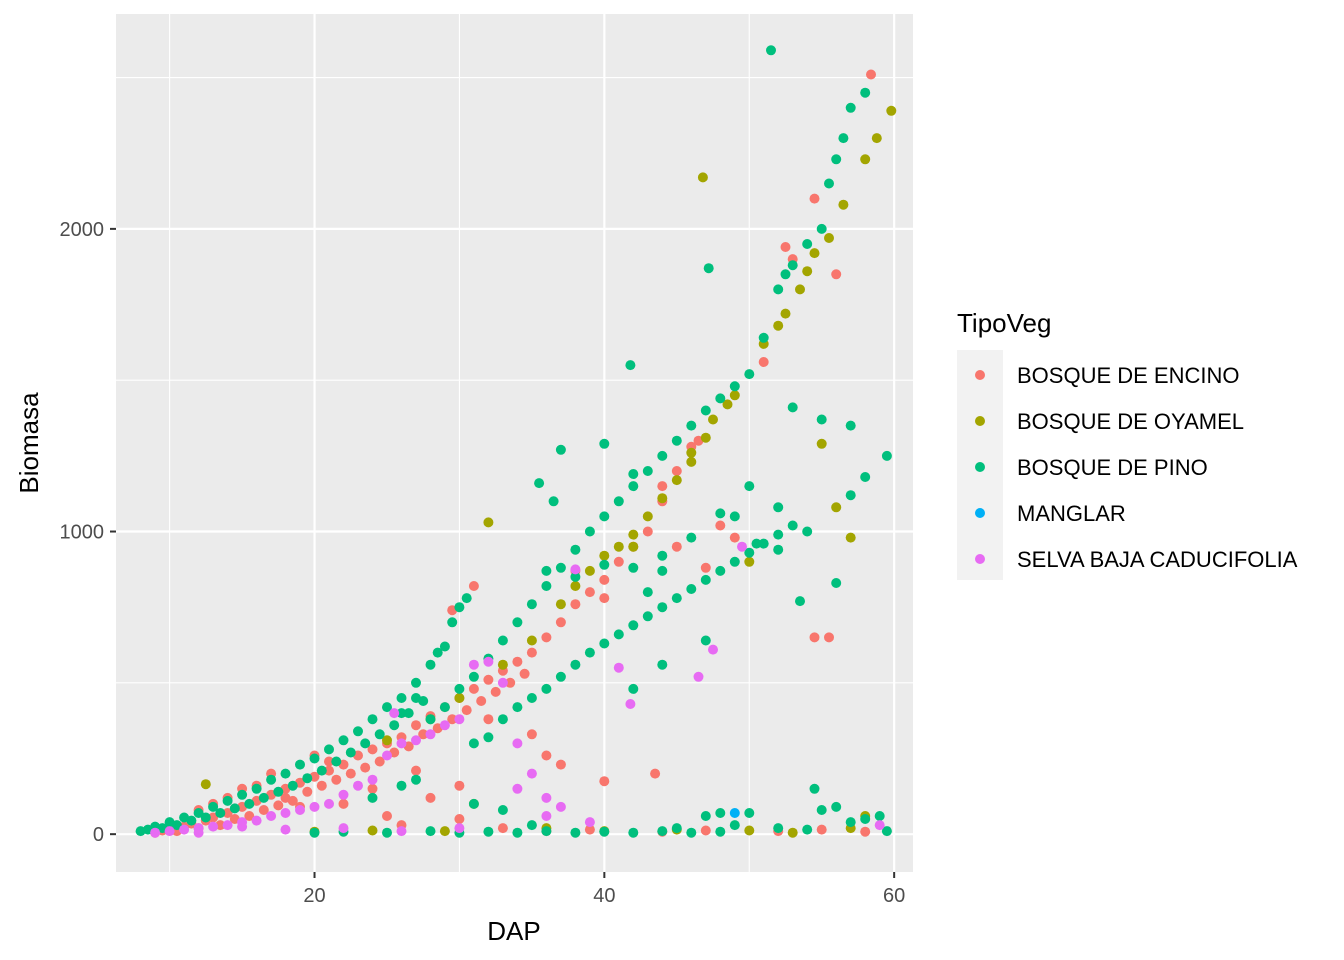 This screenshot has width=1344, height=960. What do you see at coordinates (98, 835) in the screenshot?
I see `y-tick-label: 0` at bounding box center [98, 835].